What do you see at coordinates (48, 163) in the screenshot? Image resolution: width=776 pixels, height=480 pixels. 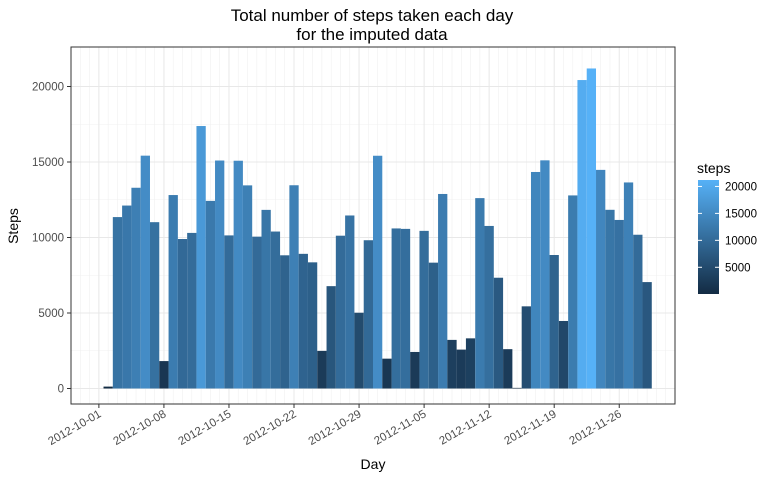 I see `y-tick-label: 15000` at bounding box center [48, 163].